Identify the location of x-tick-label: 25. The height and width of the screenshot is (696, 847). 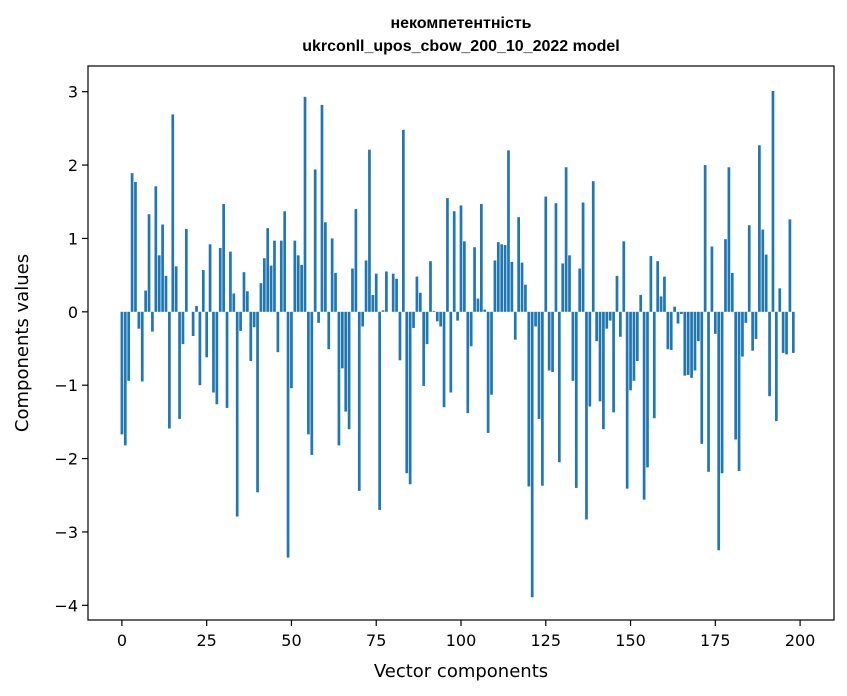
(207, 640).